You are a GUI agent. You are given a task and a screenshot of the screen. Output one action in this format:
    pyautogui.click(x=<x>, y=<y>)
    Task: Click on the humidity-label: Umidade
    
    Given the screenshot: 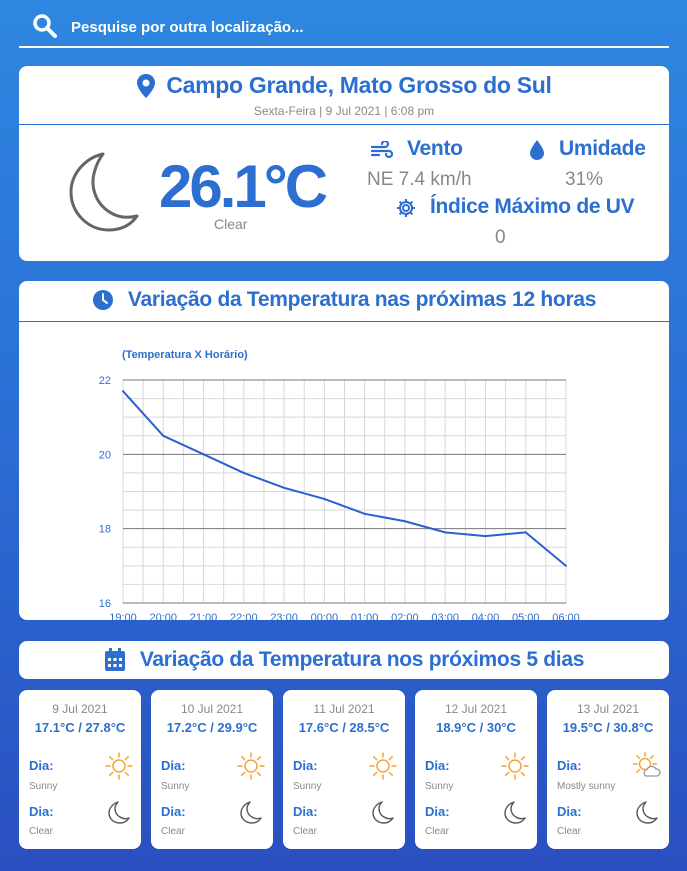 What is the action you would take?
    pyautogui.click(x=602, y=148)
    